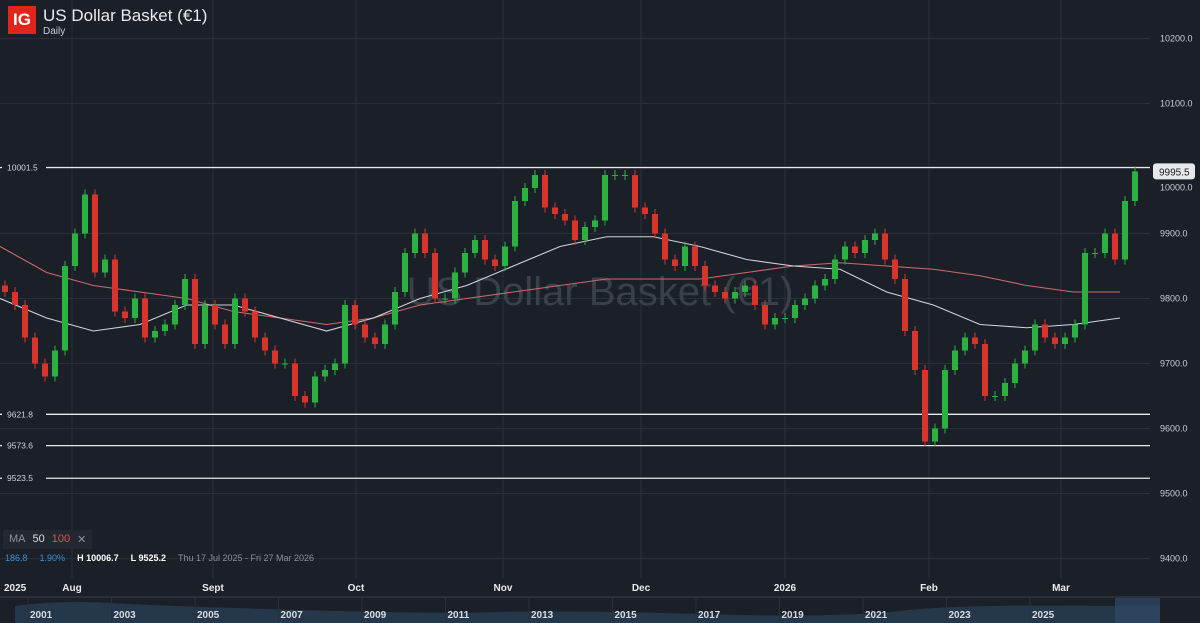 The height and width of the screenshot is (623, 1200). I want to click on close-icon: ✕, so click(82, 540).